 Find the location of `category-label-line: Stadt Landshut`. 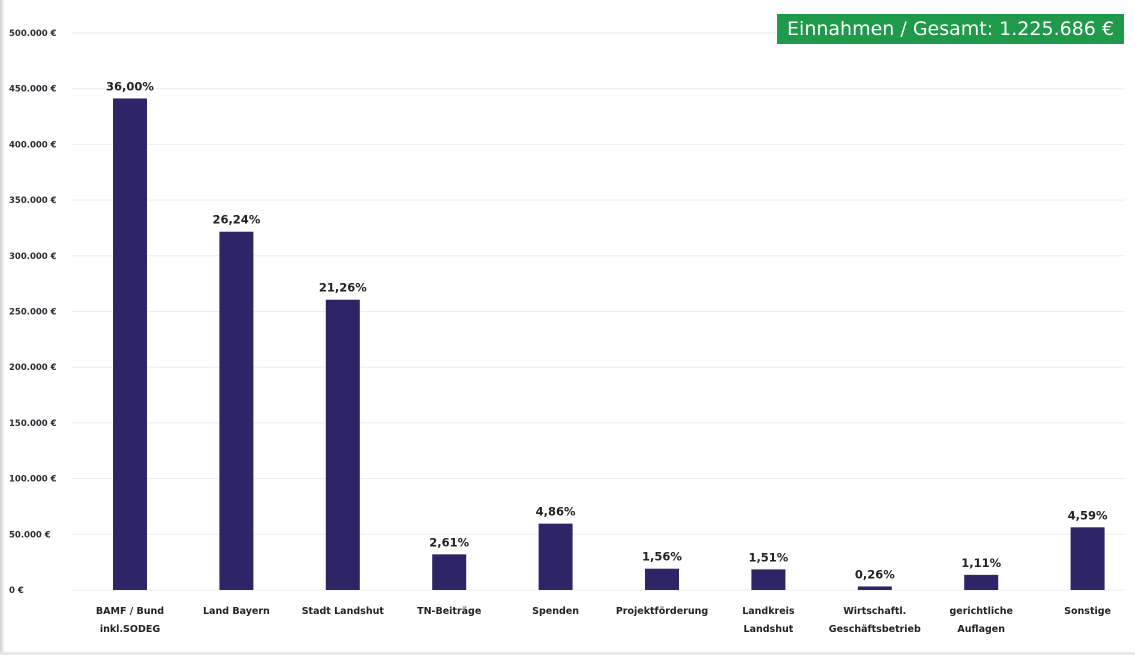

category-label-line: Stadt Landshut is located at coordinates (343, 611).